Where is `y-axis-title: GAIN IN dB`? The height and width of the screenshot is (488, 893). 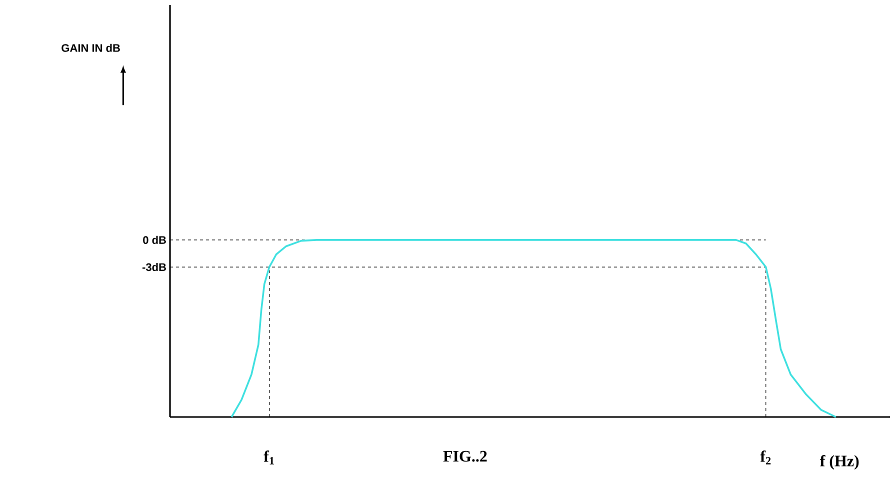
y-axis-title: GAIN IN dB is located at coordinates (91, 48).